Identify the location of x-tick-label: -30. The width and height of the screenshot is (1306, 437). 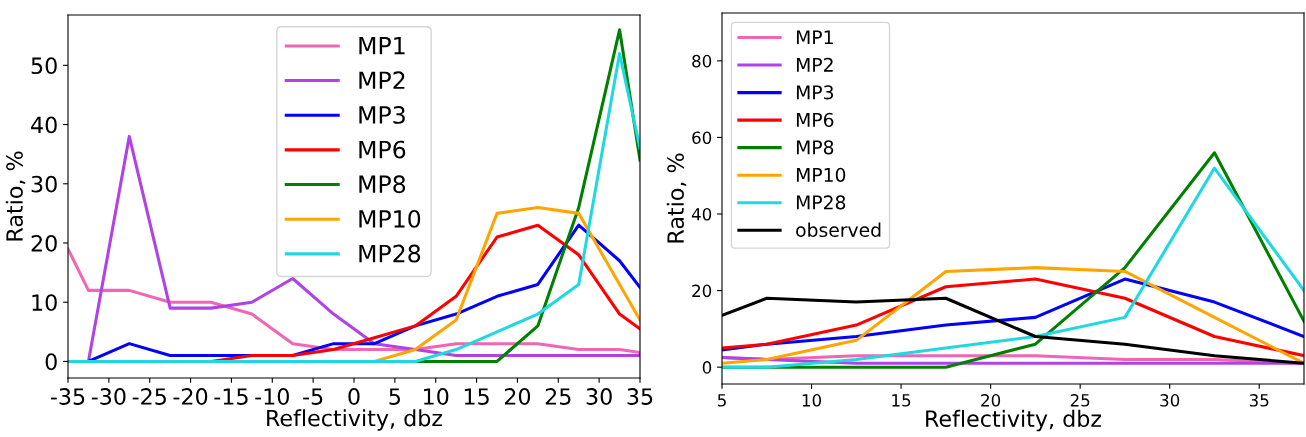
(108, 396).